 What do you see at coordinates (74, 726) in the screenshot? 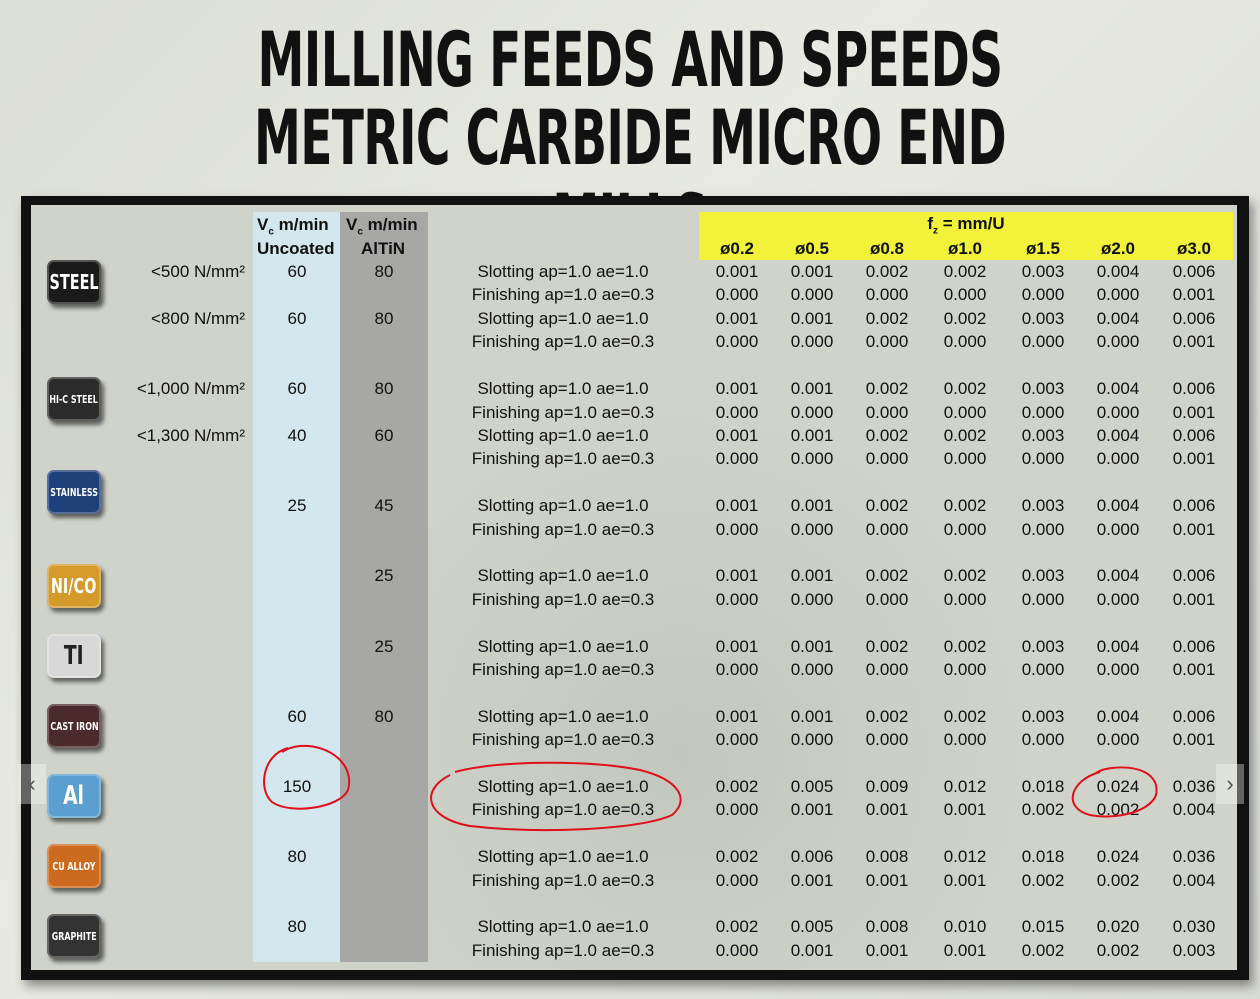
I see `material-badge-label: CAST IRON` at bounding box center [74, 726].